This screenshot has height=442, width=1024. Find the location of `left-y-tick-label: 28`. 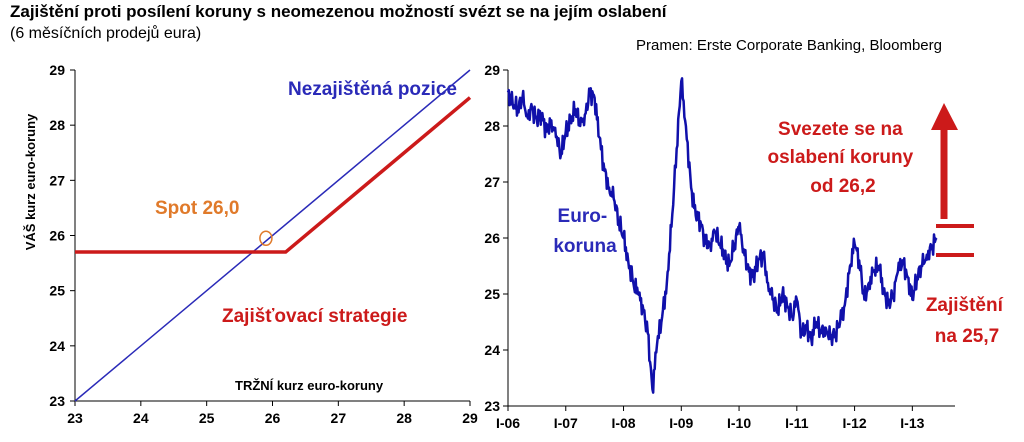

left-y-tick-label: 28 is located at coordinates (57, 125).